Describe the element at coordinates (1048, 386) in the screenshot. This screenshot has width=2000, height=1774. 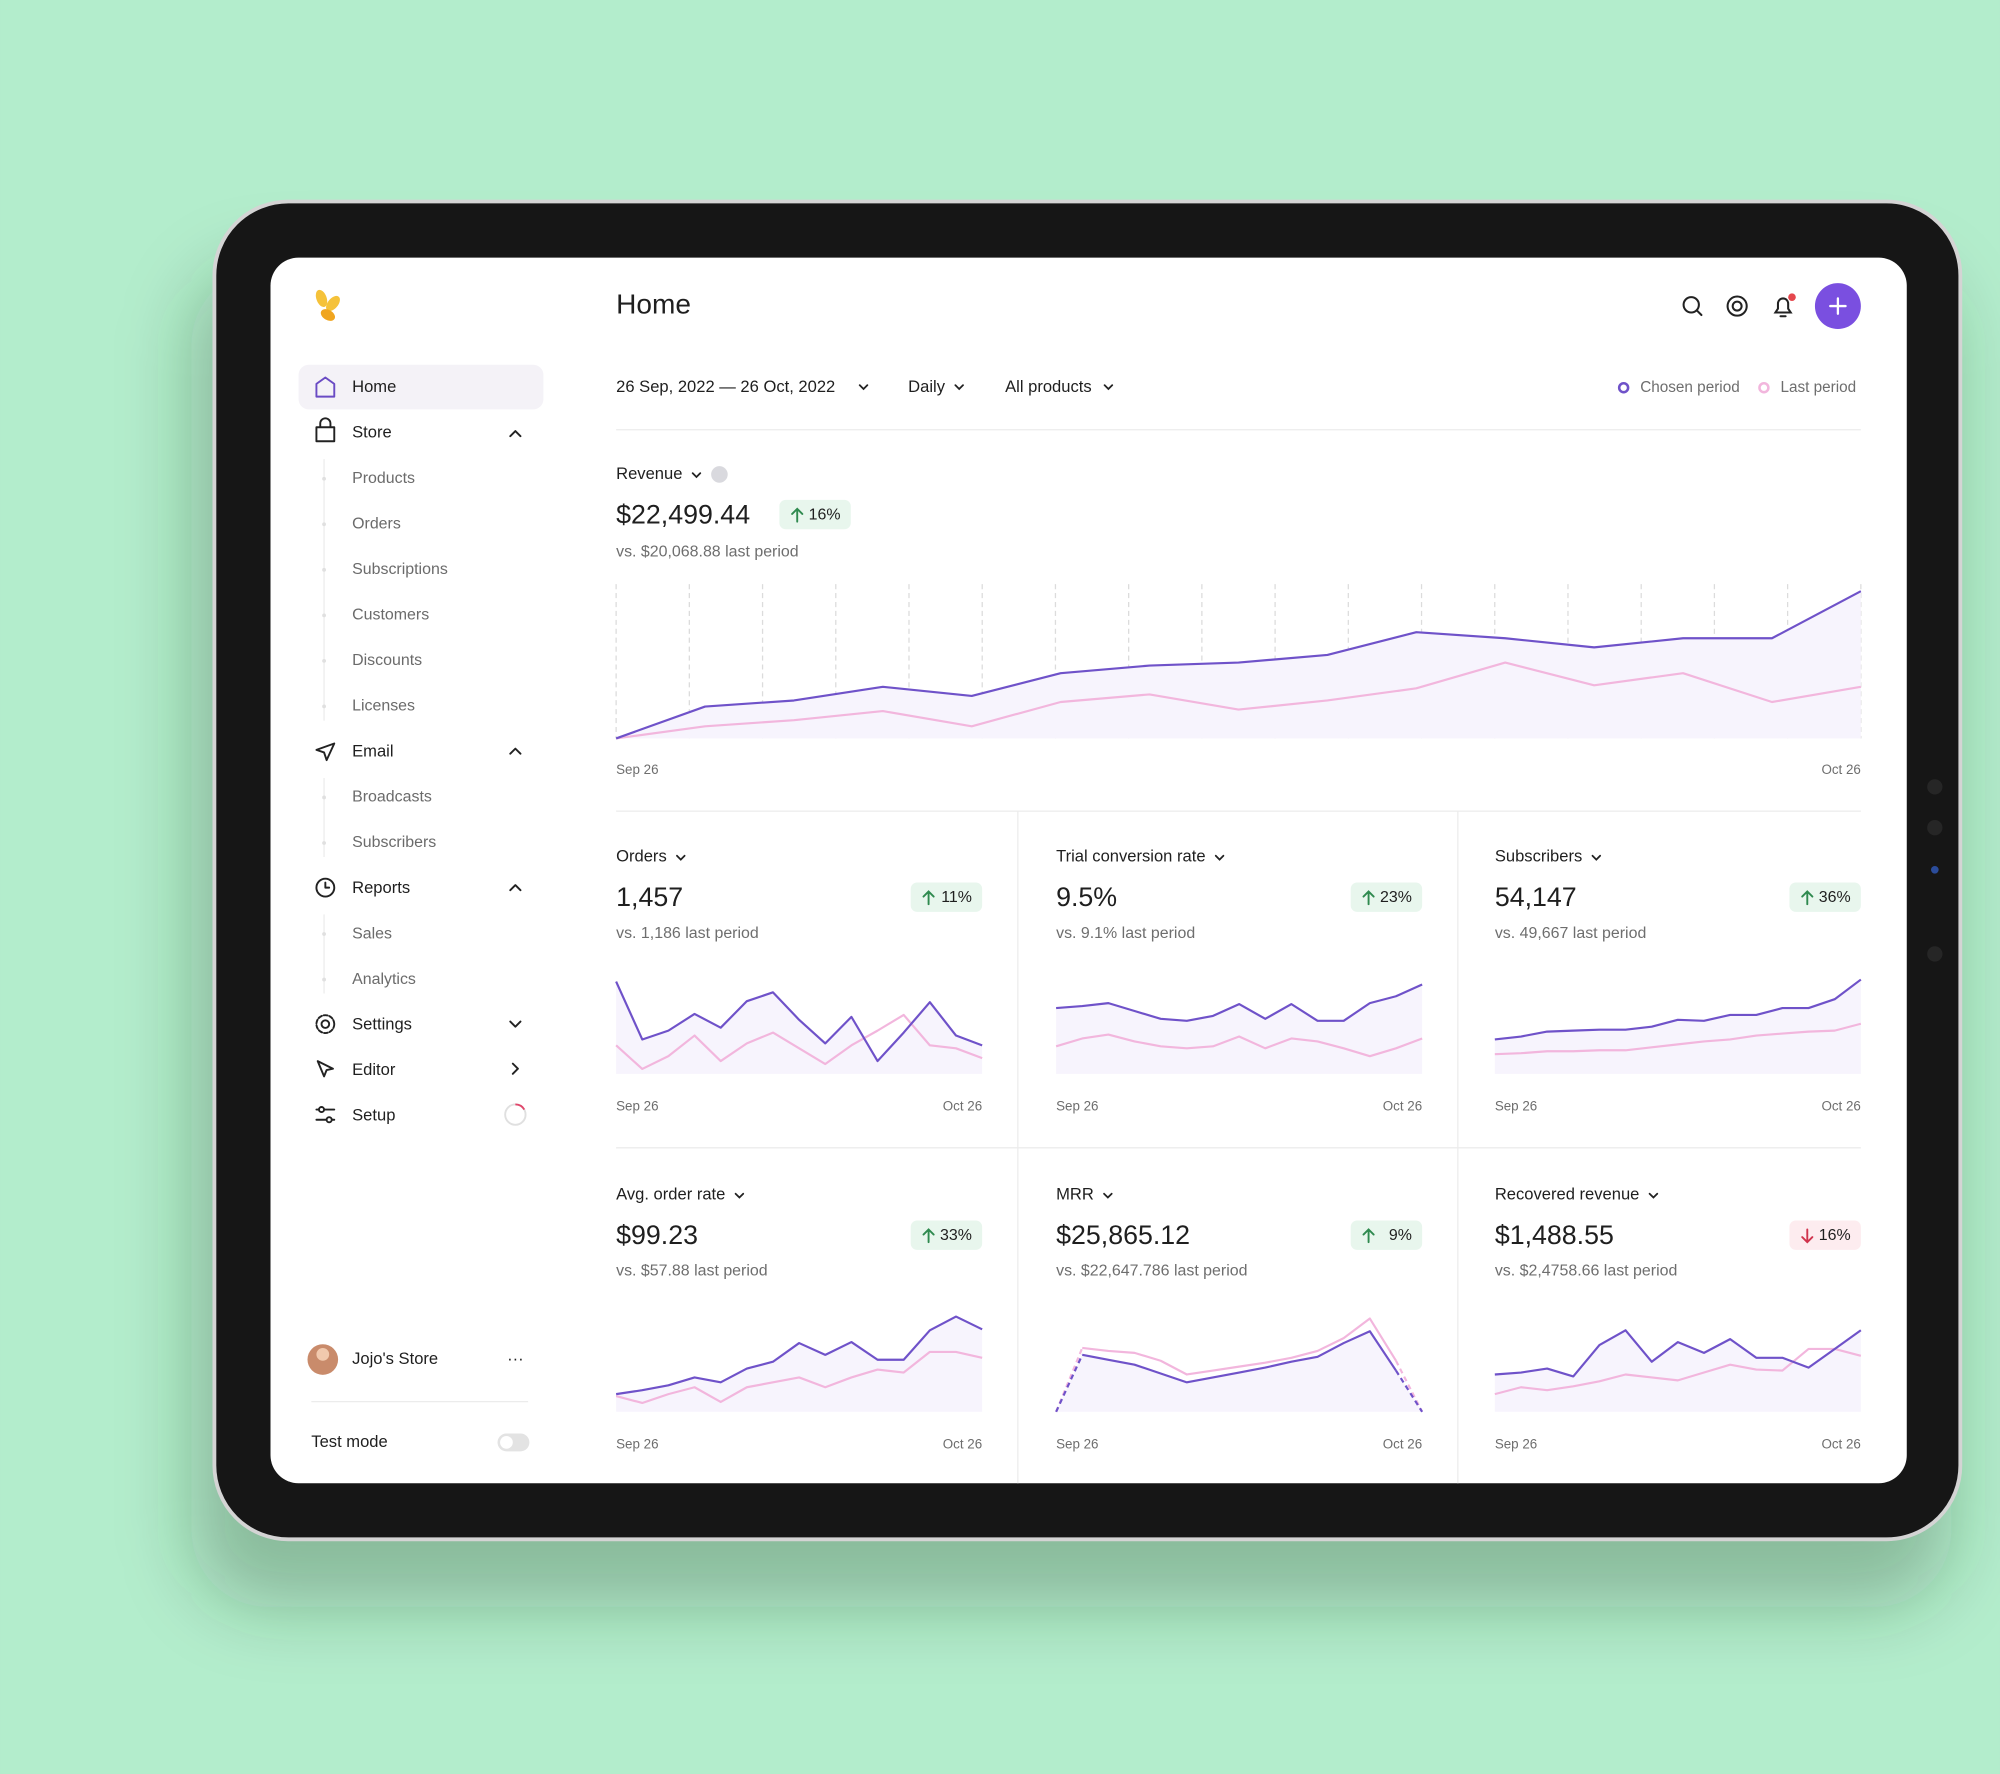
I see `product-filter: All products` at that location.